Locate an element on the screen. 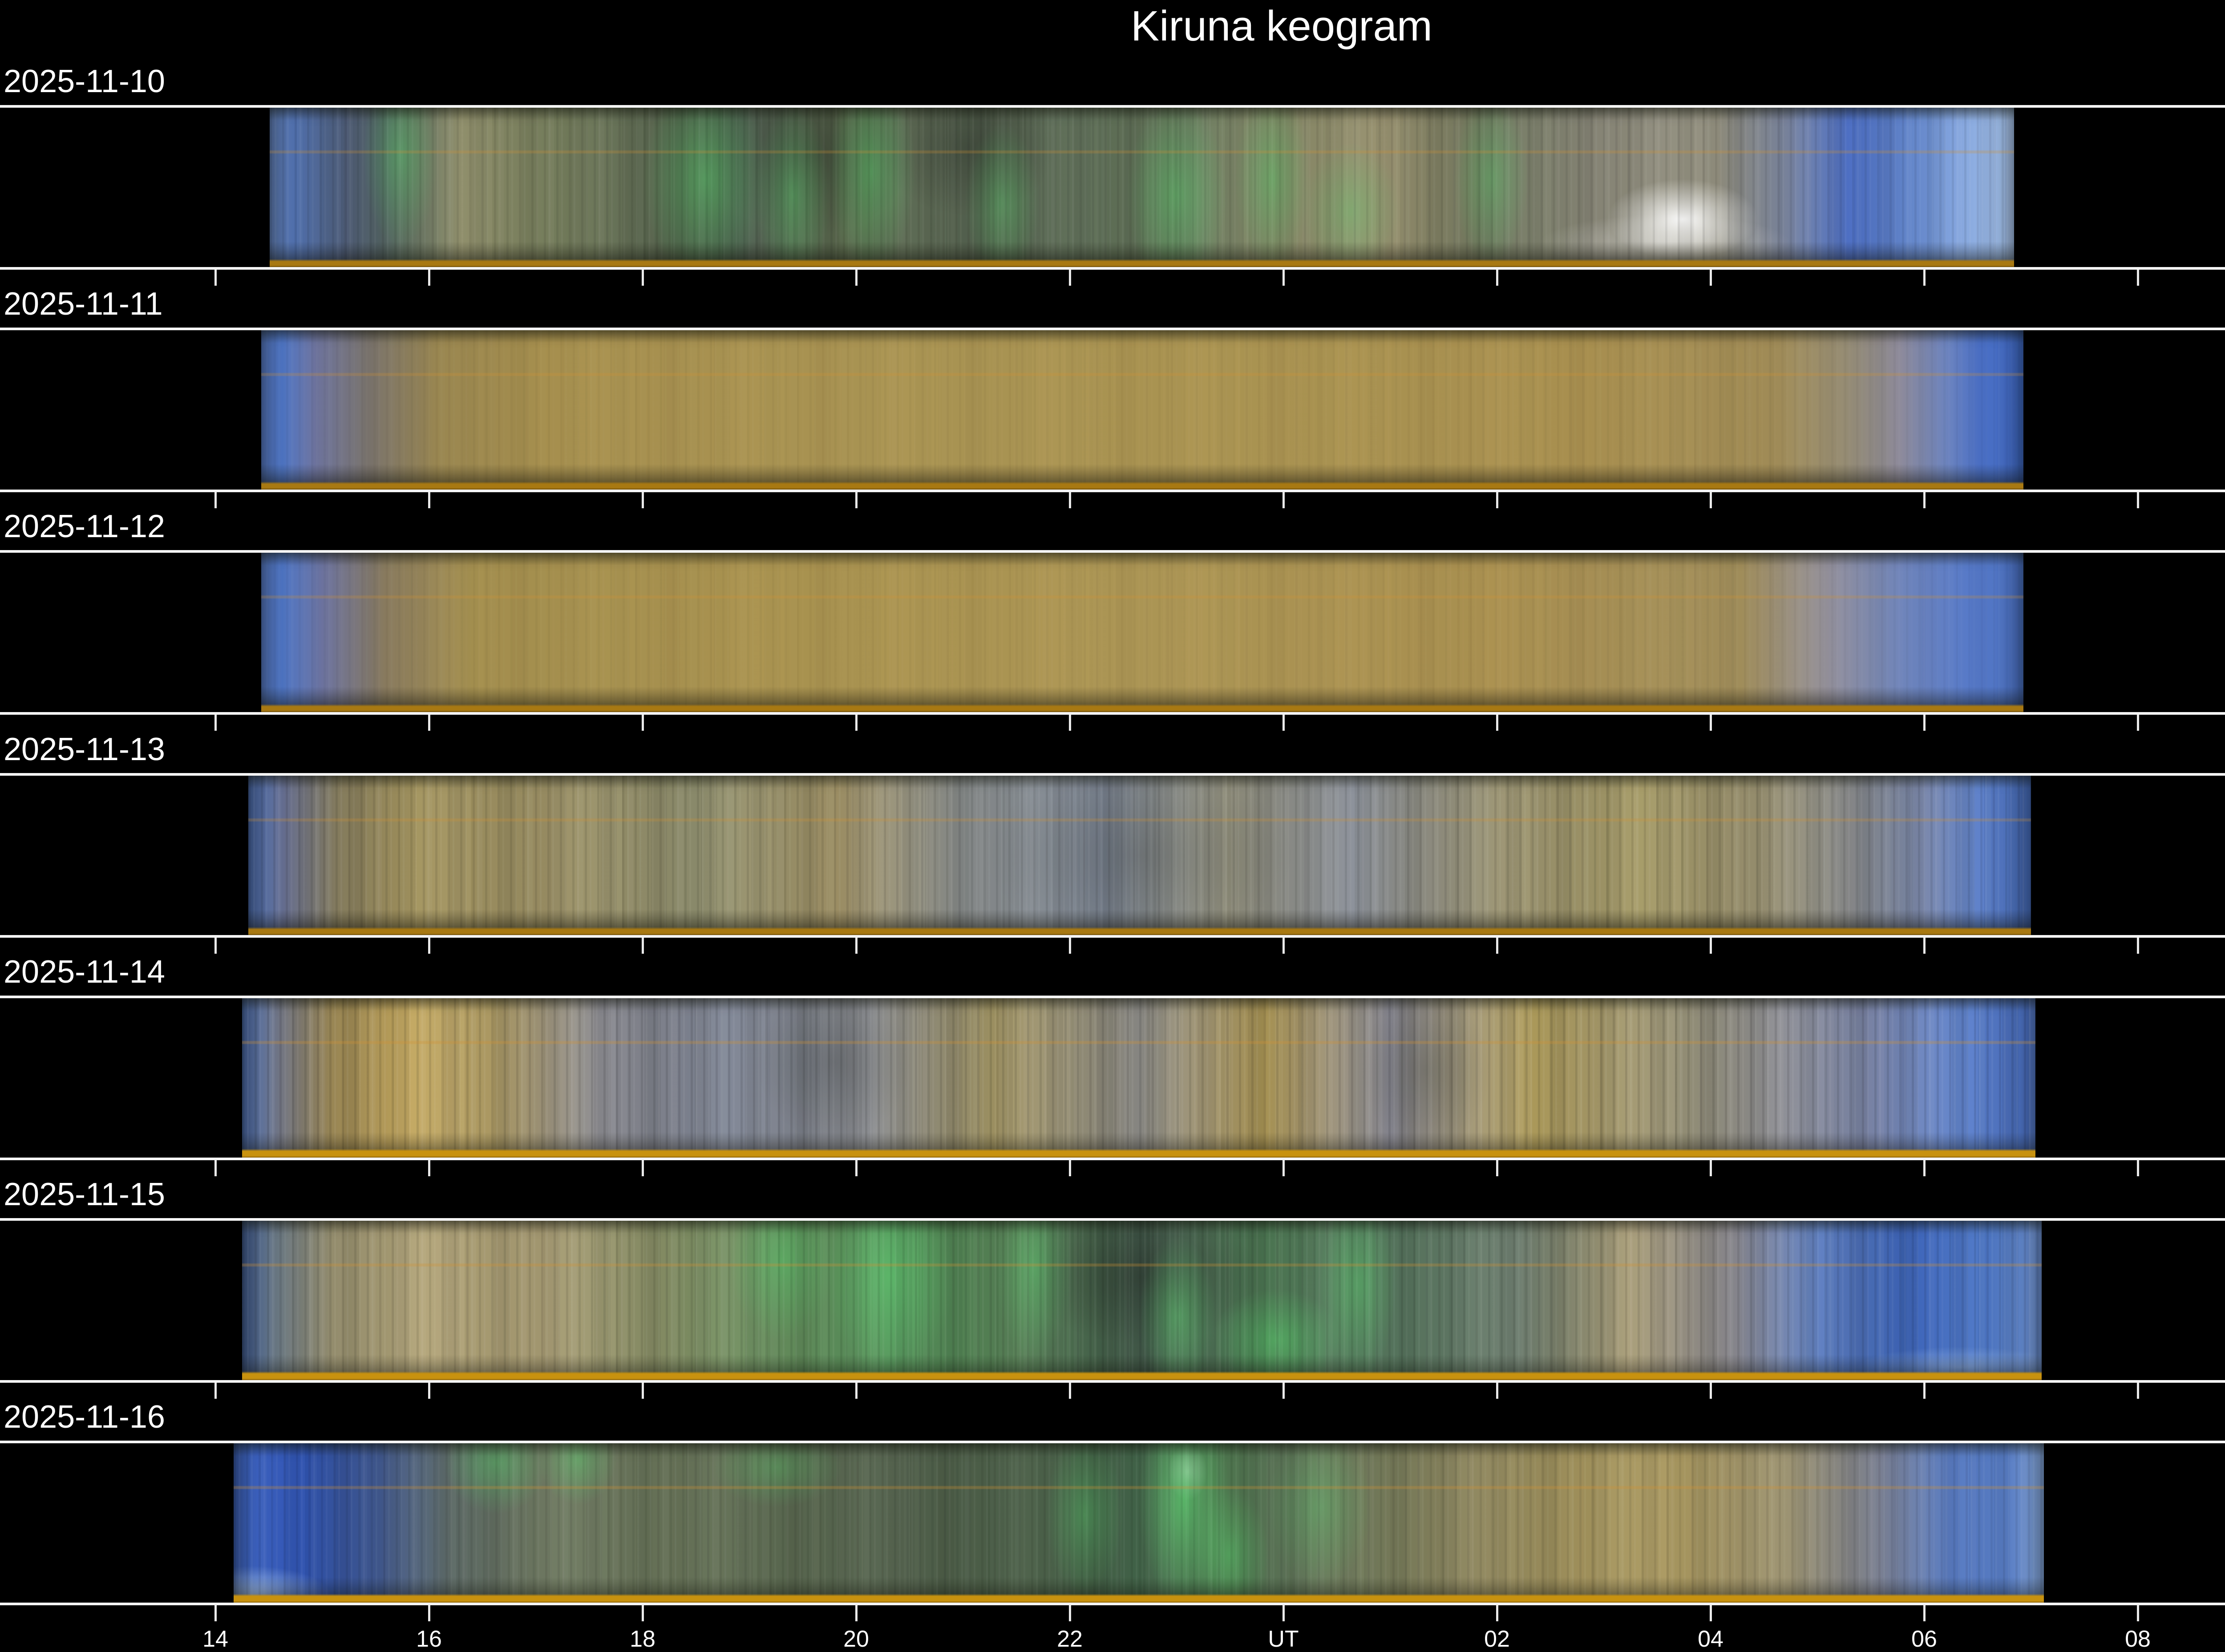 Image resolution: width=2225 pixels, height=1652 pixels. tick-label: 04 is located at coordinates (1711, 1639).